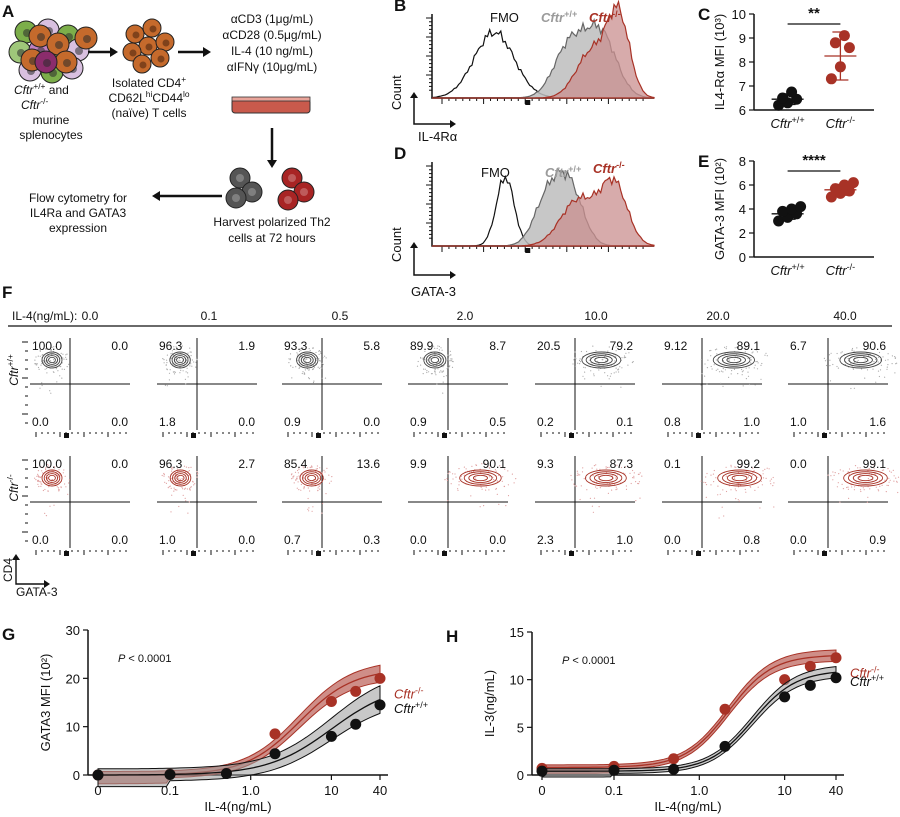  What do you see at coordinates (396, 92) in the screenshot?
I see `b-ylabel: Count` at bounding box center [396, 92].